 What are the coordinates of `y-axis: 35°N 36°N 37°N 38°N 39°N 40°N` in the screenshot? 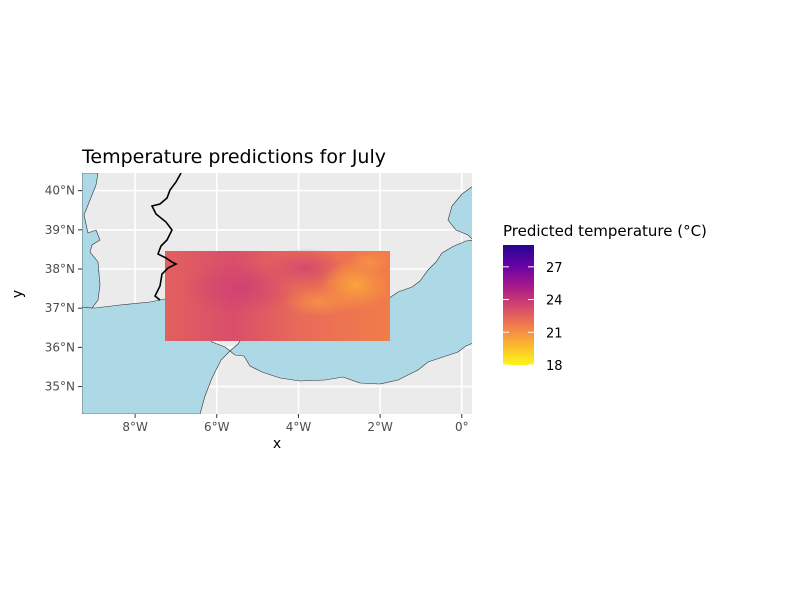 It's located at (63, 289).